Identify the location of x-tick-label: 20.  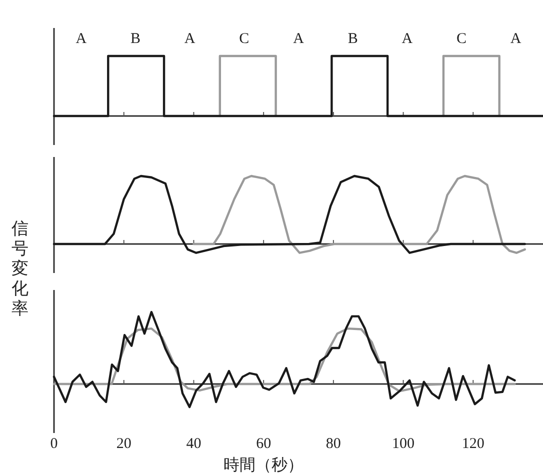
(124, 444).